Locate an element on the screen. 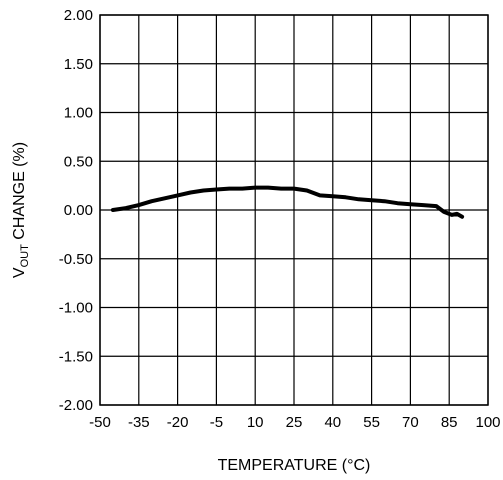  x-tick-label: 25 is located at coordinates (294, 422).